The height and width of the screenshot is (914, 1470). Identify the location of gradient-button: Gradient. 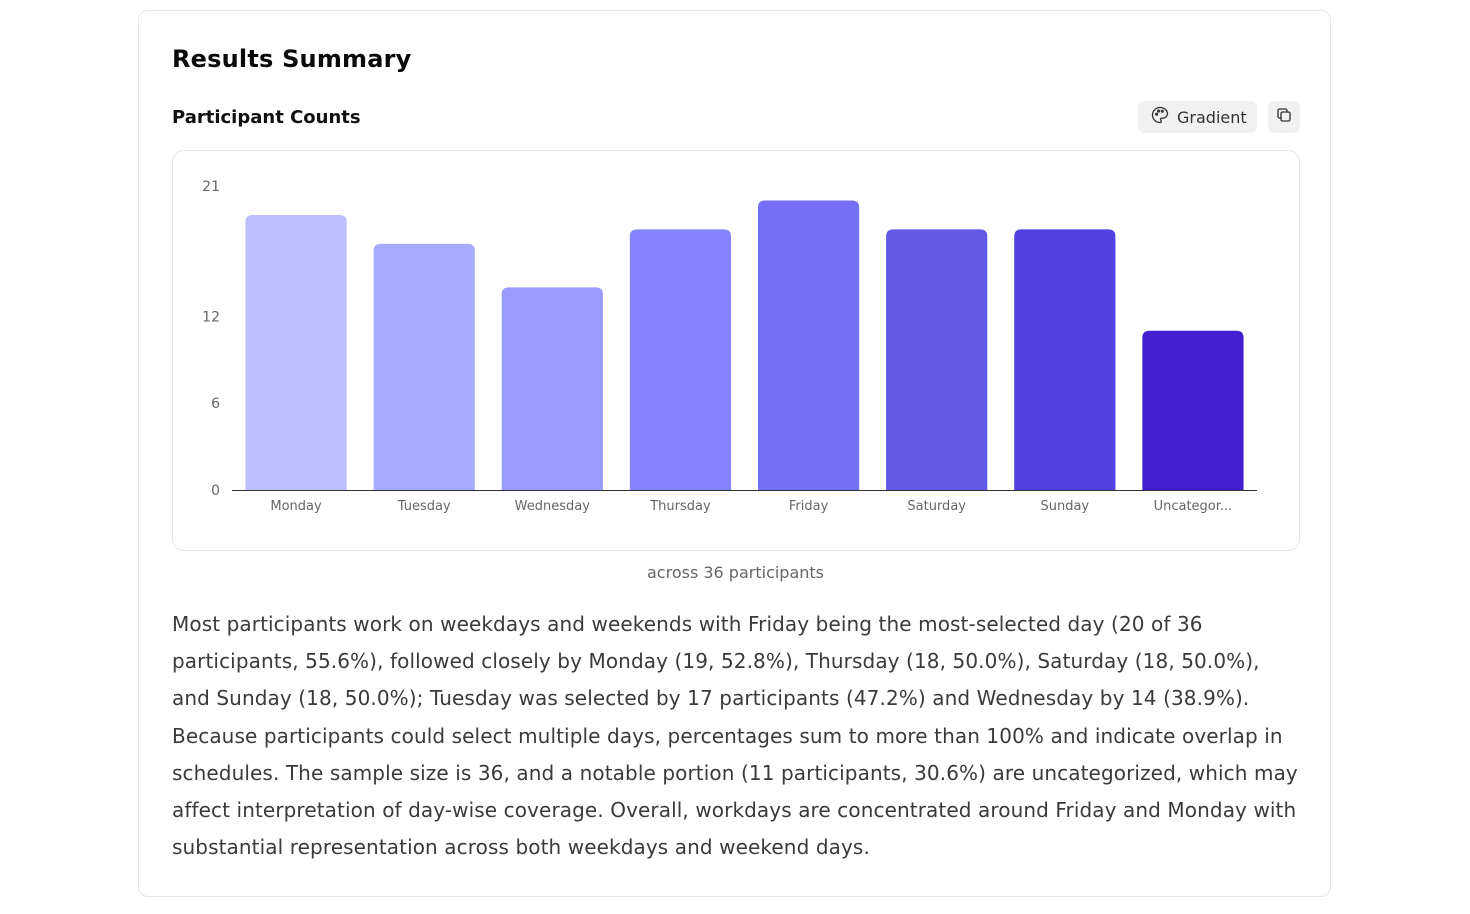
(1197, 117).